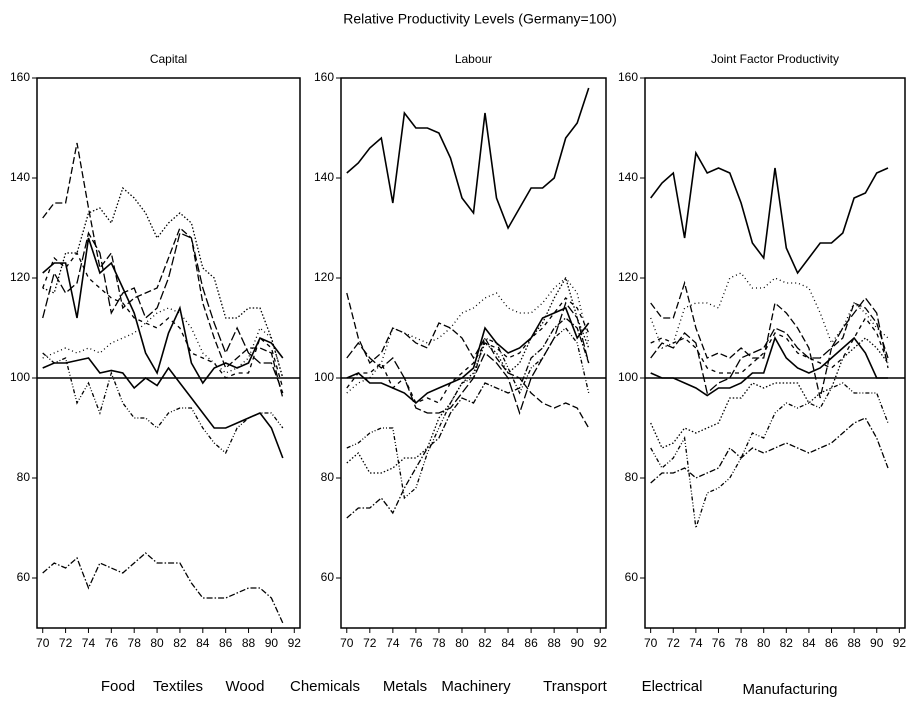 Image resolution: width=909 pixels, height=704 pixels. Describe the element at coordinates (775, 59) in the screenshot. I see `panel-title: Joint Factor Productivity` at that location.